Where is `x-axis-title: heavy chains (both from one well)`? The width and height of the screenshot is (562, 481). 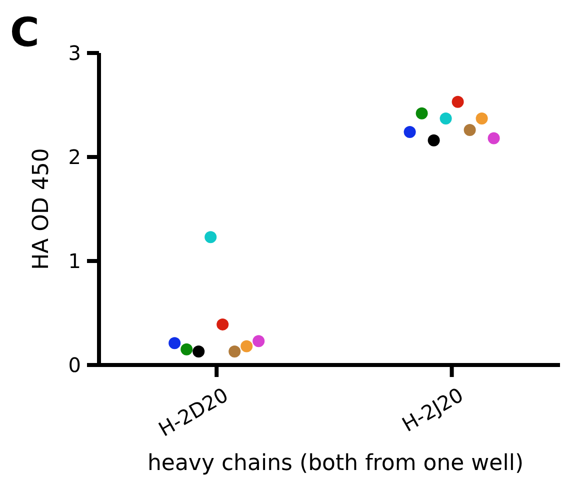 x-axis-title: heavy chains (both from one well) is located at coordinates (335, 463).